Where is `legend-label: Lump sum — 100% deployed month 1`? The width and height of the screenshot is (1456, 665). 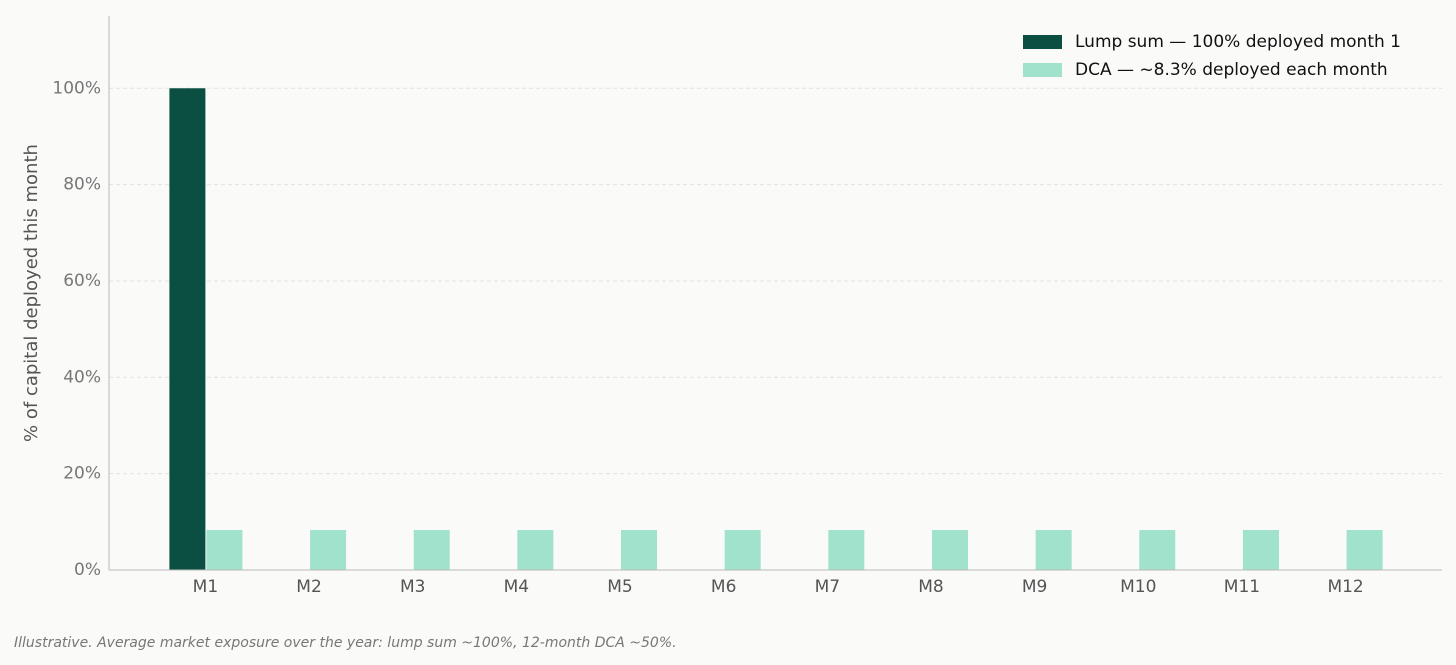
legend-label: Lump sum — 100% deployed month 1 is located at coordinates (1238, 42).